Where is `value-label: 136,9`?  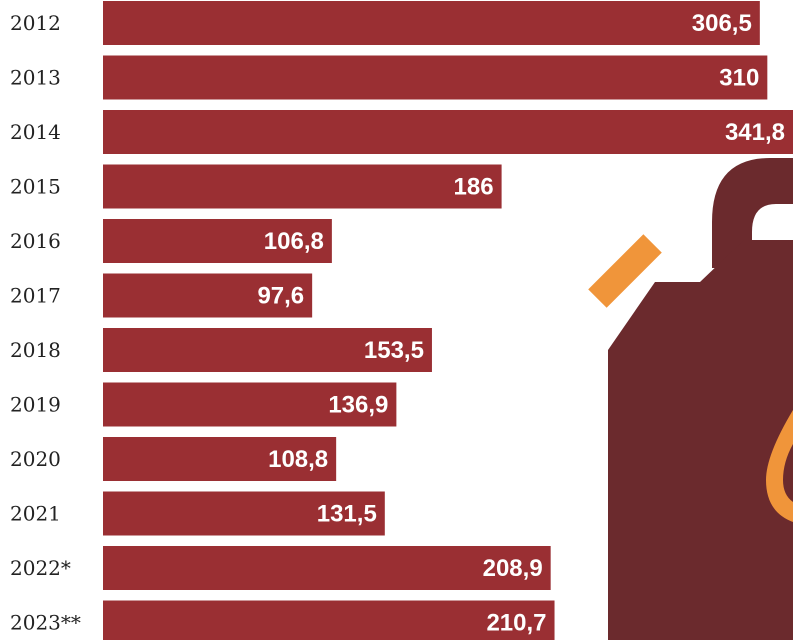 value-label: 136,9 is located at coordinates (358, 405).